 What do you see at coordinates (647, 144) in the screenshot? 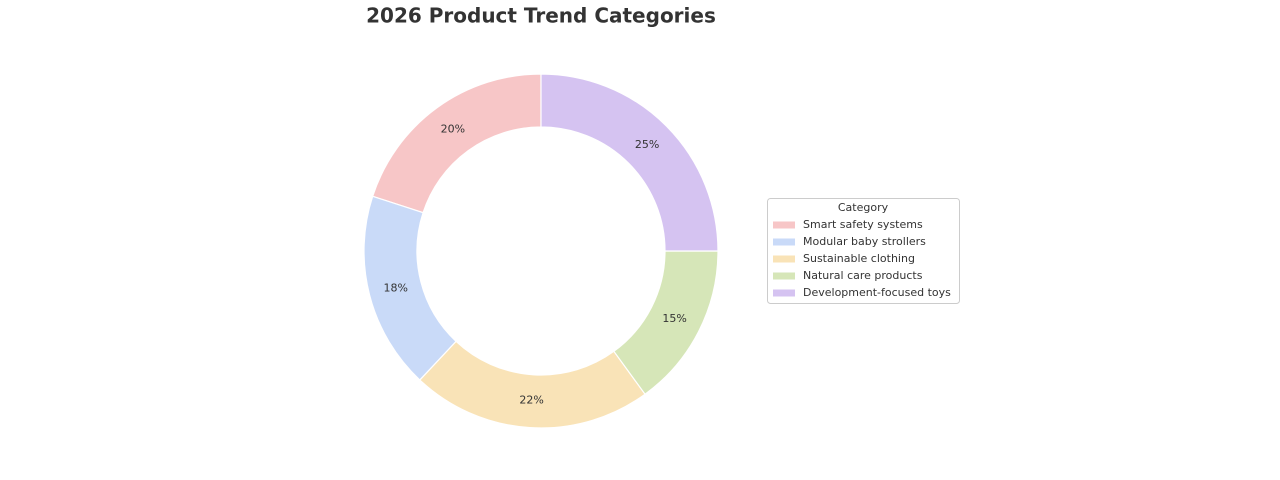
I see `value-label: 25%` at bounding box center [647, 144].